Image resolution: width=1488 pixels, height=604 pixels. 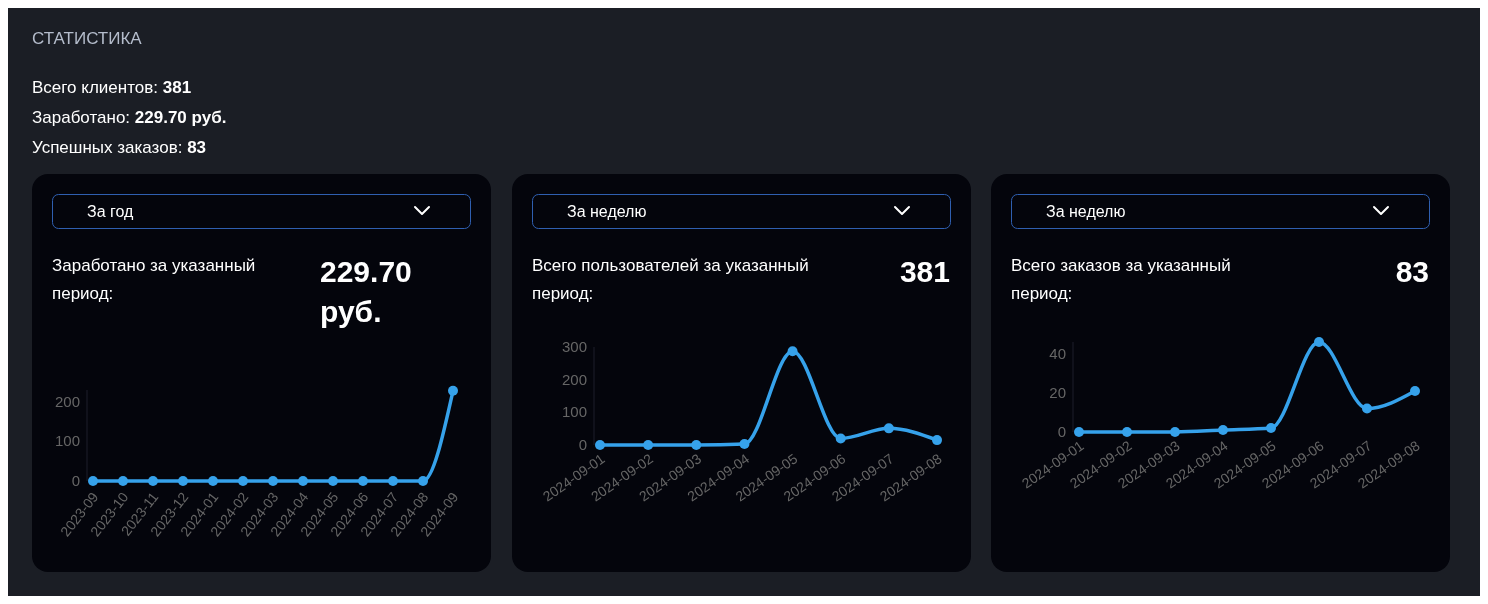 I want to click on chart-title: Заработано за указанный период:, so click(x=154, y=279).